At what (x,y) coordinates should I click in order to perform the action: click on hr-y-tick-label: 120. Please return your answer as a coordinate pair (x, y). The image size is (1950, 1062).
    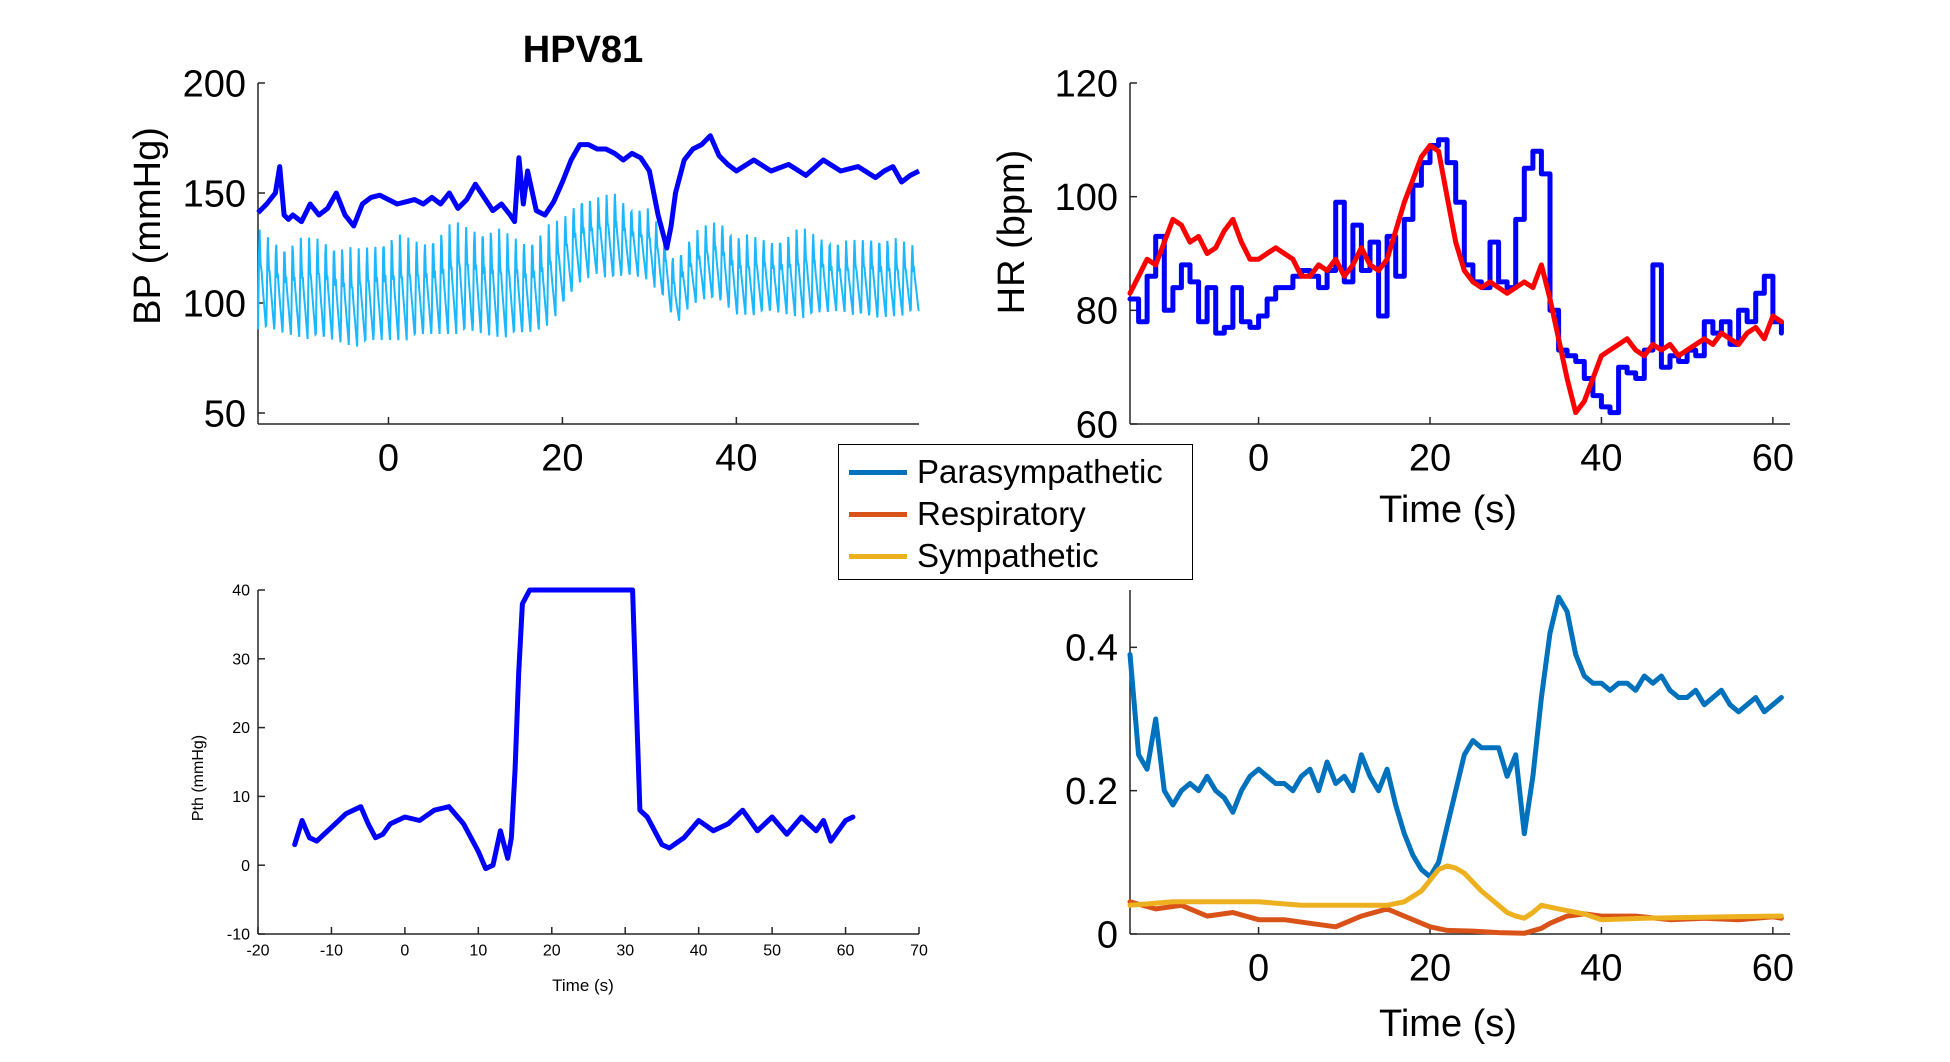
    Looking at the image, I should click on (1086, 84).